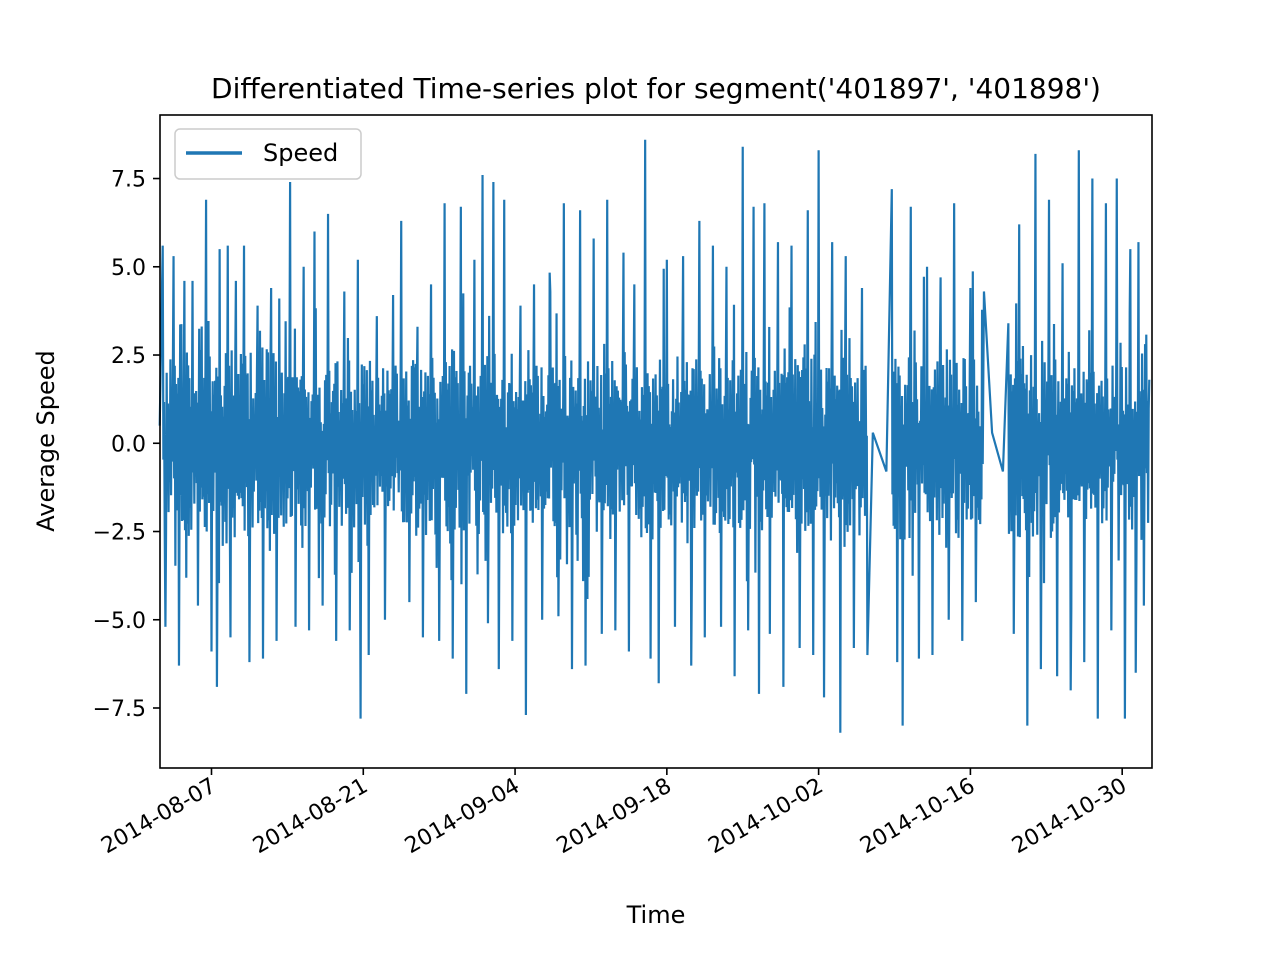 The image size is (1280, 960). Describe the element at coordinates (128, 180) in the screenshot. I see `y-tick-label: 7.5` at that location.